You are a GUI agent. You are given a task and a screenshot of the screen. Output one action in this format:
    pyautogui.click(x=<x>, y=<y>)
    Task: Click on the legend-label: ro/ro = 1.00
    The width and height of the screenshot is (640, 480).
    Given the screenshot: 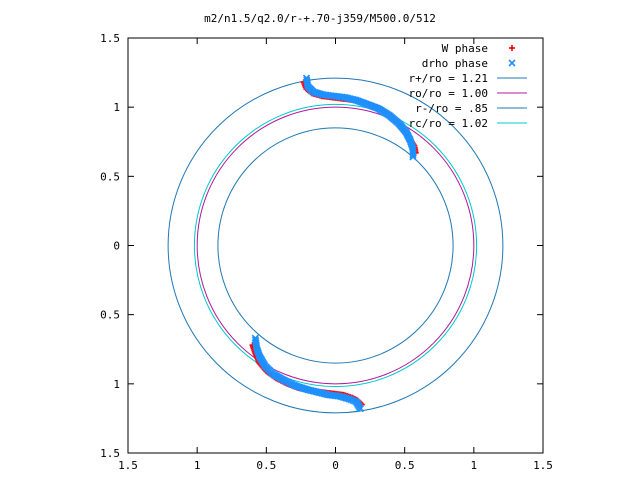 What is the action you would take?
    pyautogui.click(x=448, y=93)
    